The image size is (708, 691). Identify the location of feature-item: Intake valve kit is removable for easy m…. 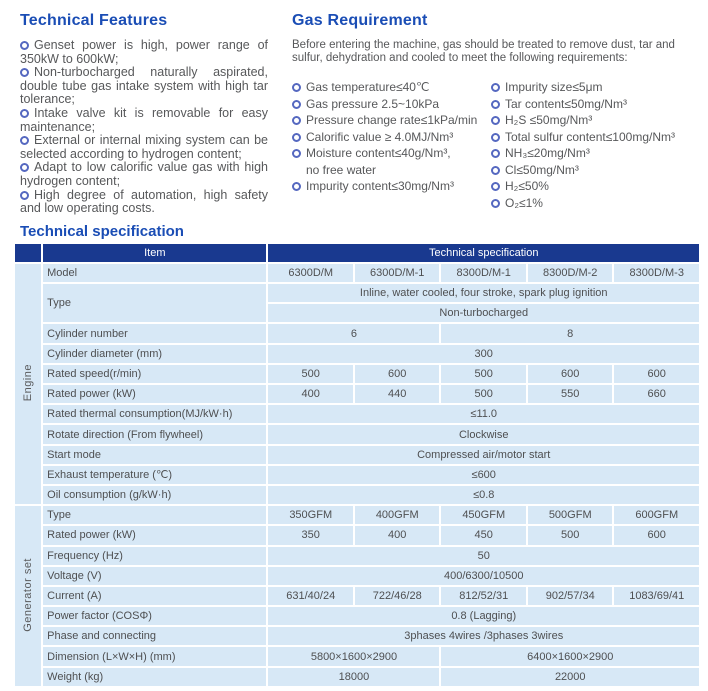
(144, 119).